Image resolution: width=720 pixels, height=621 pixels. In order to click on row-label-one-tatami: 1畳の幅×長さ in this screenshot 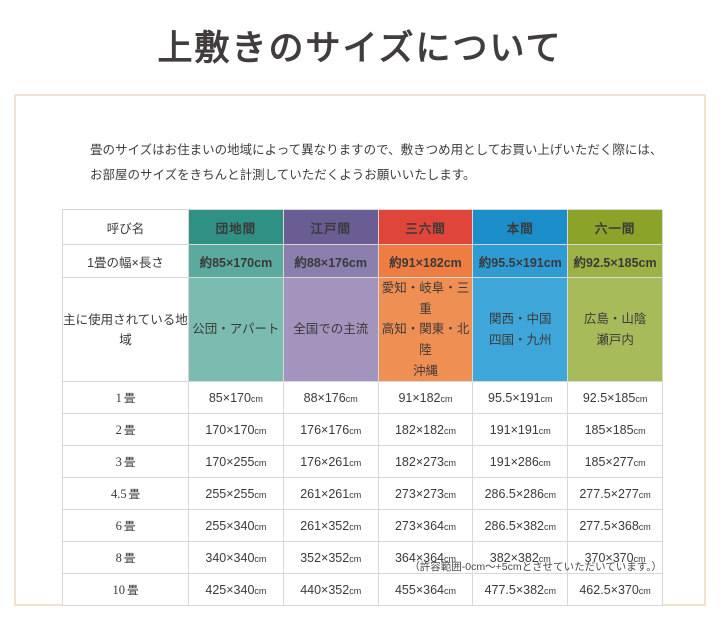, I will do `click(125, 261)`.